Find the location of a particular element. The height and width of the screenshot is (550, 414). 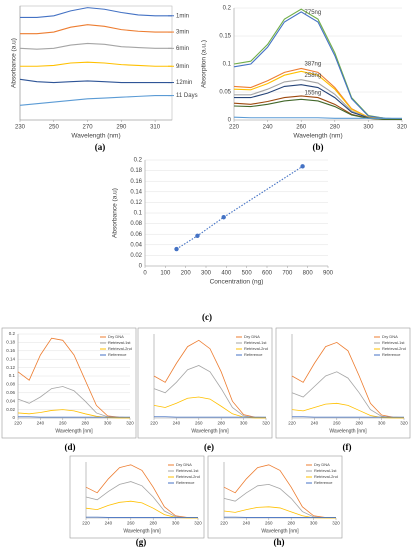

annotation: 258ng is located at coordinates (313, 76).